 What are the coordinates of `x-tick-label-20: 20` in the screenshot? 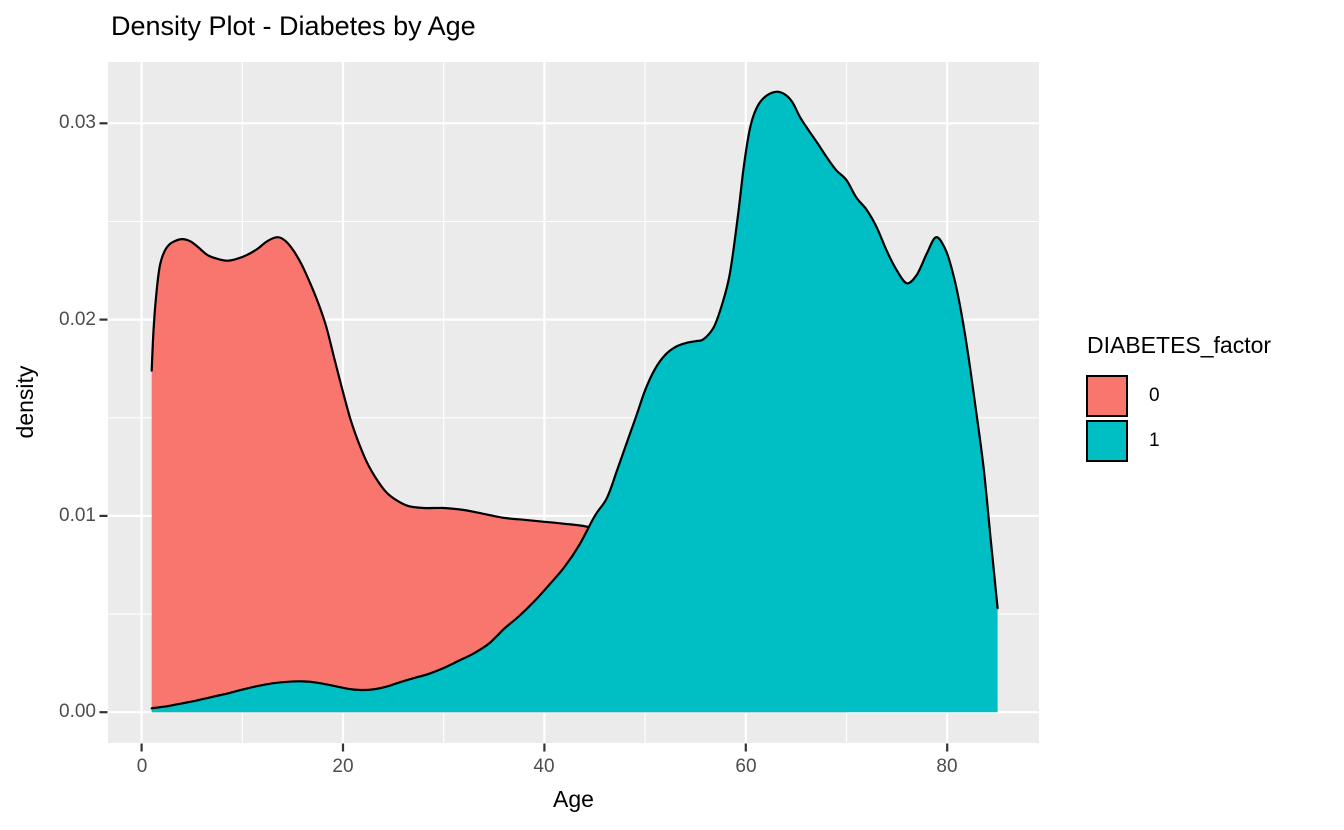 It's located at (343, 766).